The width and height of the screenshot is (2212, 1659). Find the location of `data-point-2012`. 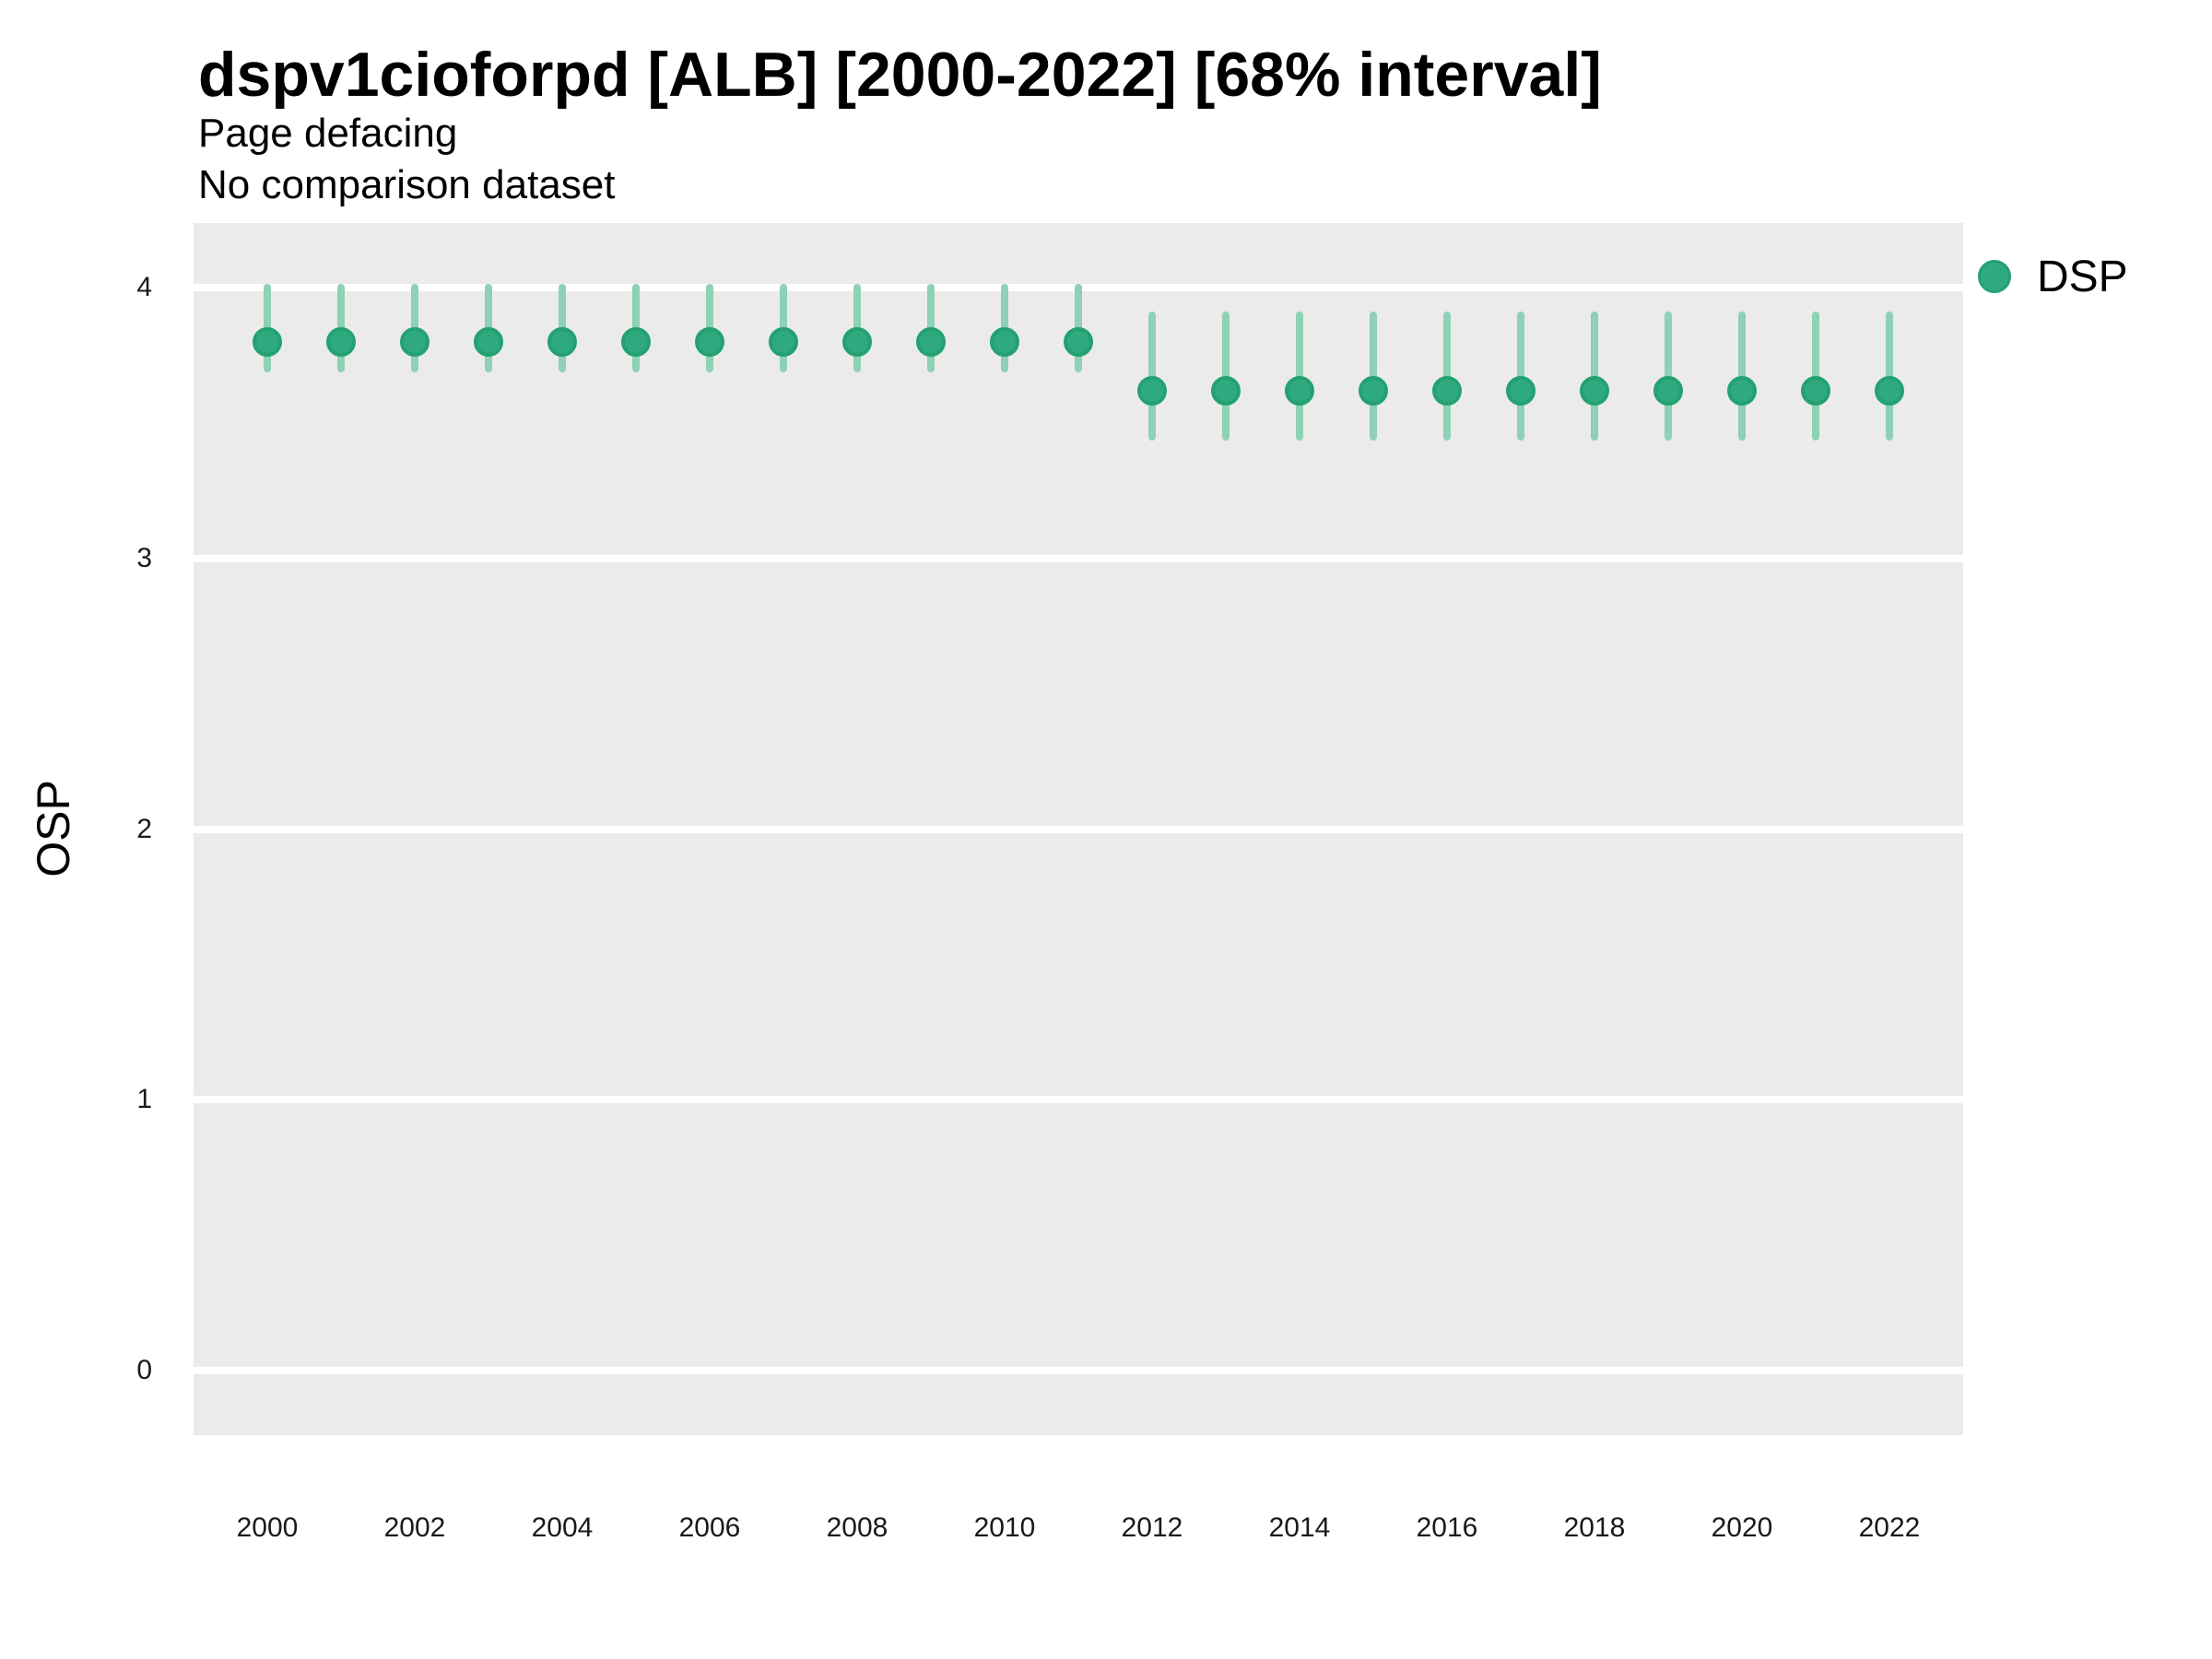

data-point-2012 is located at coordinates (1152, 390).